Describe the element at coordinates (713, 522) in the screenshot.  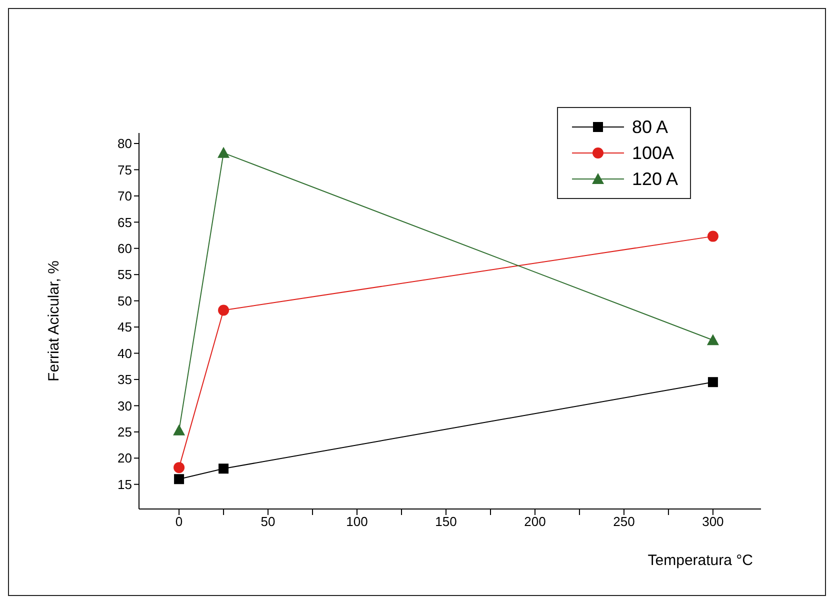
I see `x-tick-label: 300` at that location.